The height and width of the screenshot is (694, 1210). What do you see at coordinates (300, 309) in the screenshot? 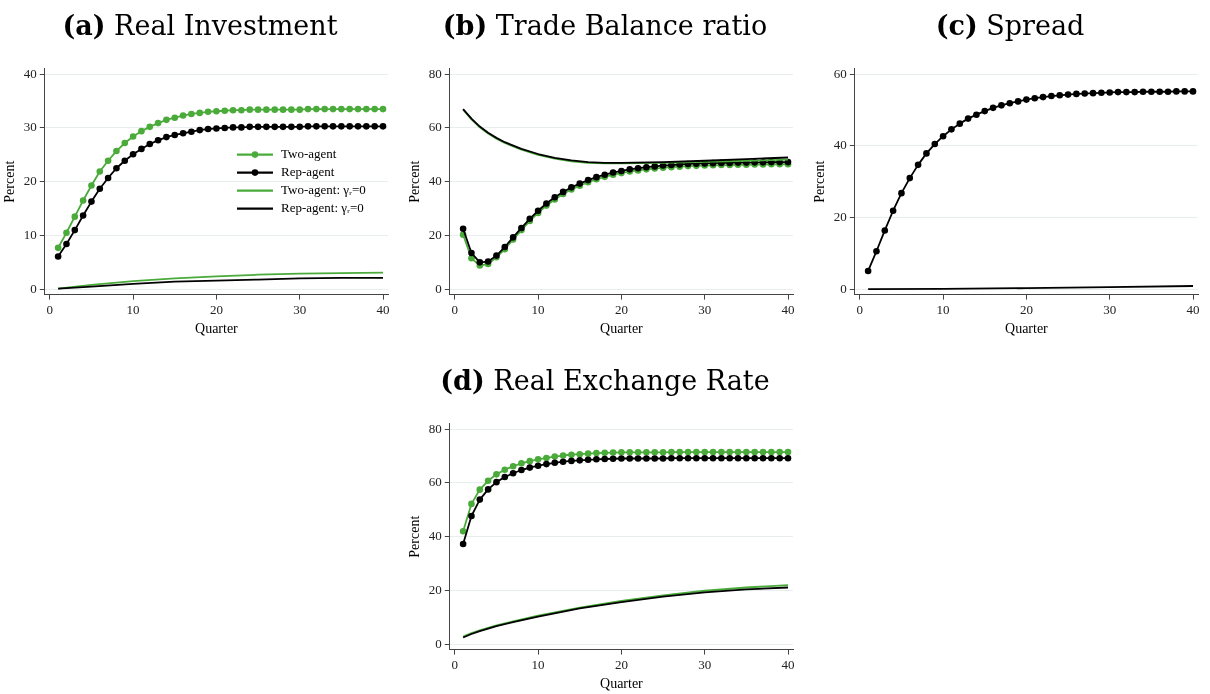
I see `x-tick-label: 30` at bounding box center [300, 309].